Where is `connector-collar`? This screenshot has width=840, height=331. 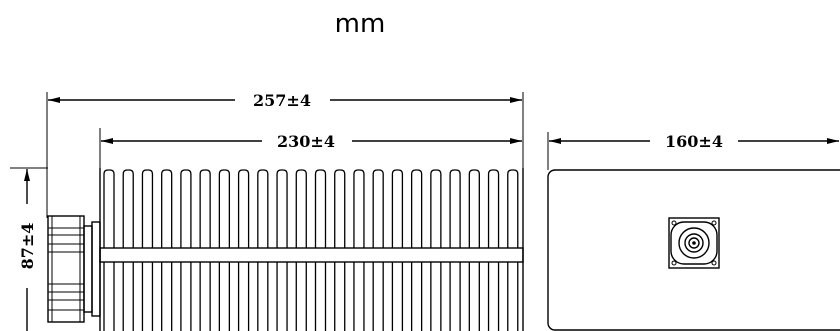 connector-collar is located at coordinates (88, 269).